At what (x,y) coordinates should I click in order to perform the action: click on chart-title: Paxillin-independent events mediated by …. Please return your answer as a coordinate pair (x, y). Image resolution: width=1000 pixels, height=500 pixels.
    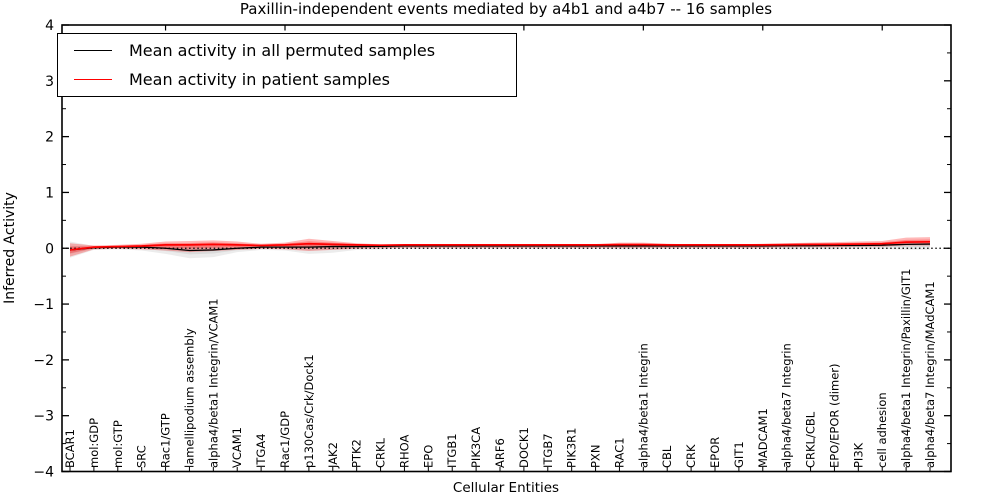
    Looking at the image, I should click on (506, 9).